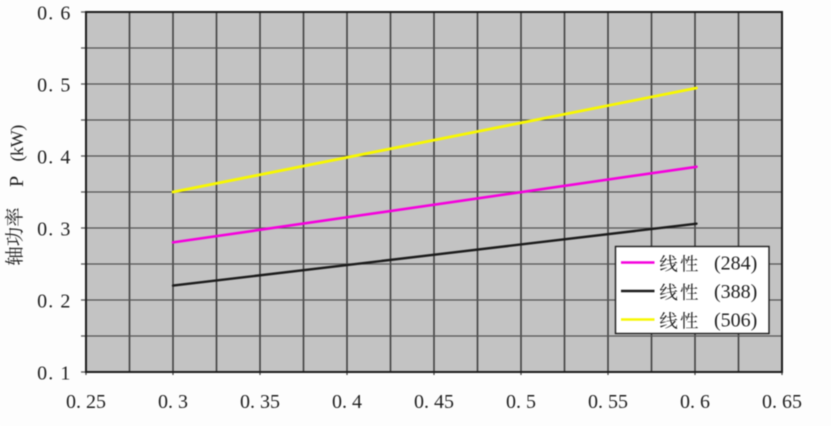 This screenshot has width=831, height=426. What do you see at coordinates (434, 402) in the screenshot?
I see `svg-text: 0. 45` at bounding box center [434, 402].